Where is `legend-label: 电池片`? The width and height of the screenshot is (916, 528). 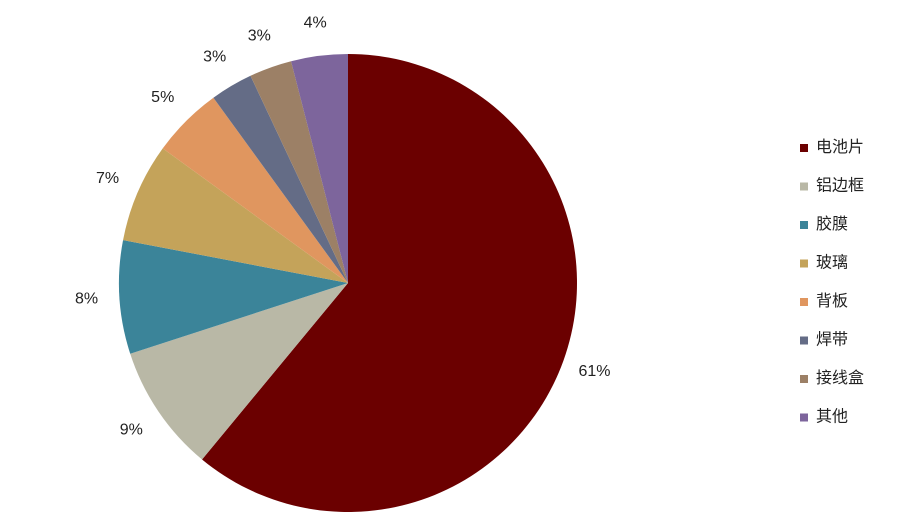 legend-label: 电池片 is located at coordinates (840, 147).